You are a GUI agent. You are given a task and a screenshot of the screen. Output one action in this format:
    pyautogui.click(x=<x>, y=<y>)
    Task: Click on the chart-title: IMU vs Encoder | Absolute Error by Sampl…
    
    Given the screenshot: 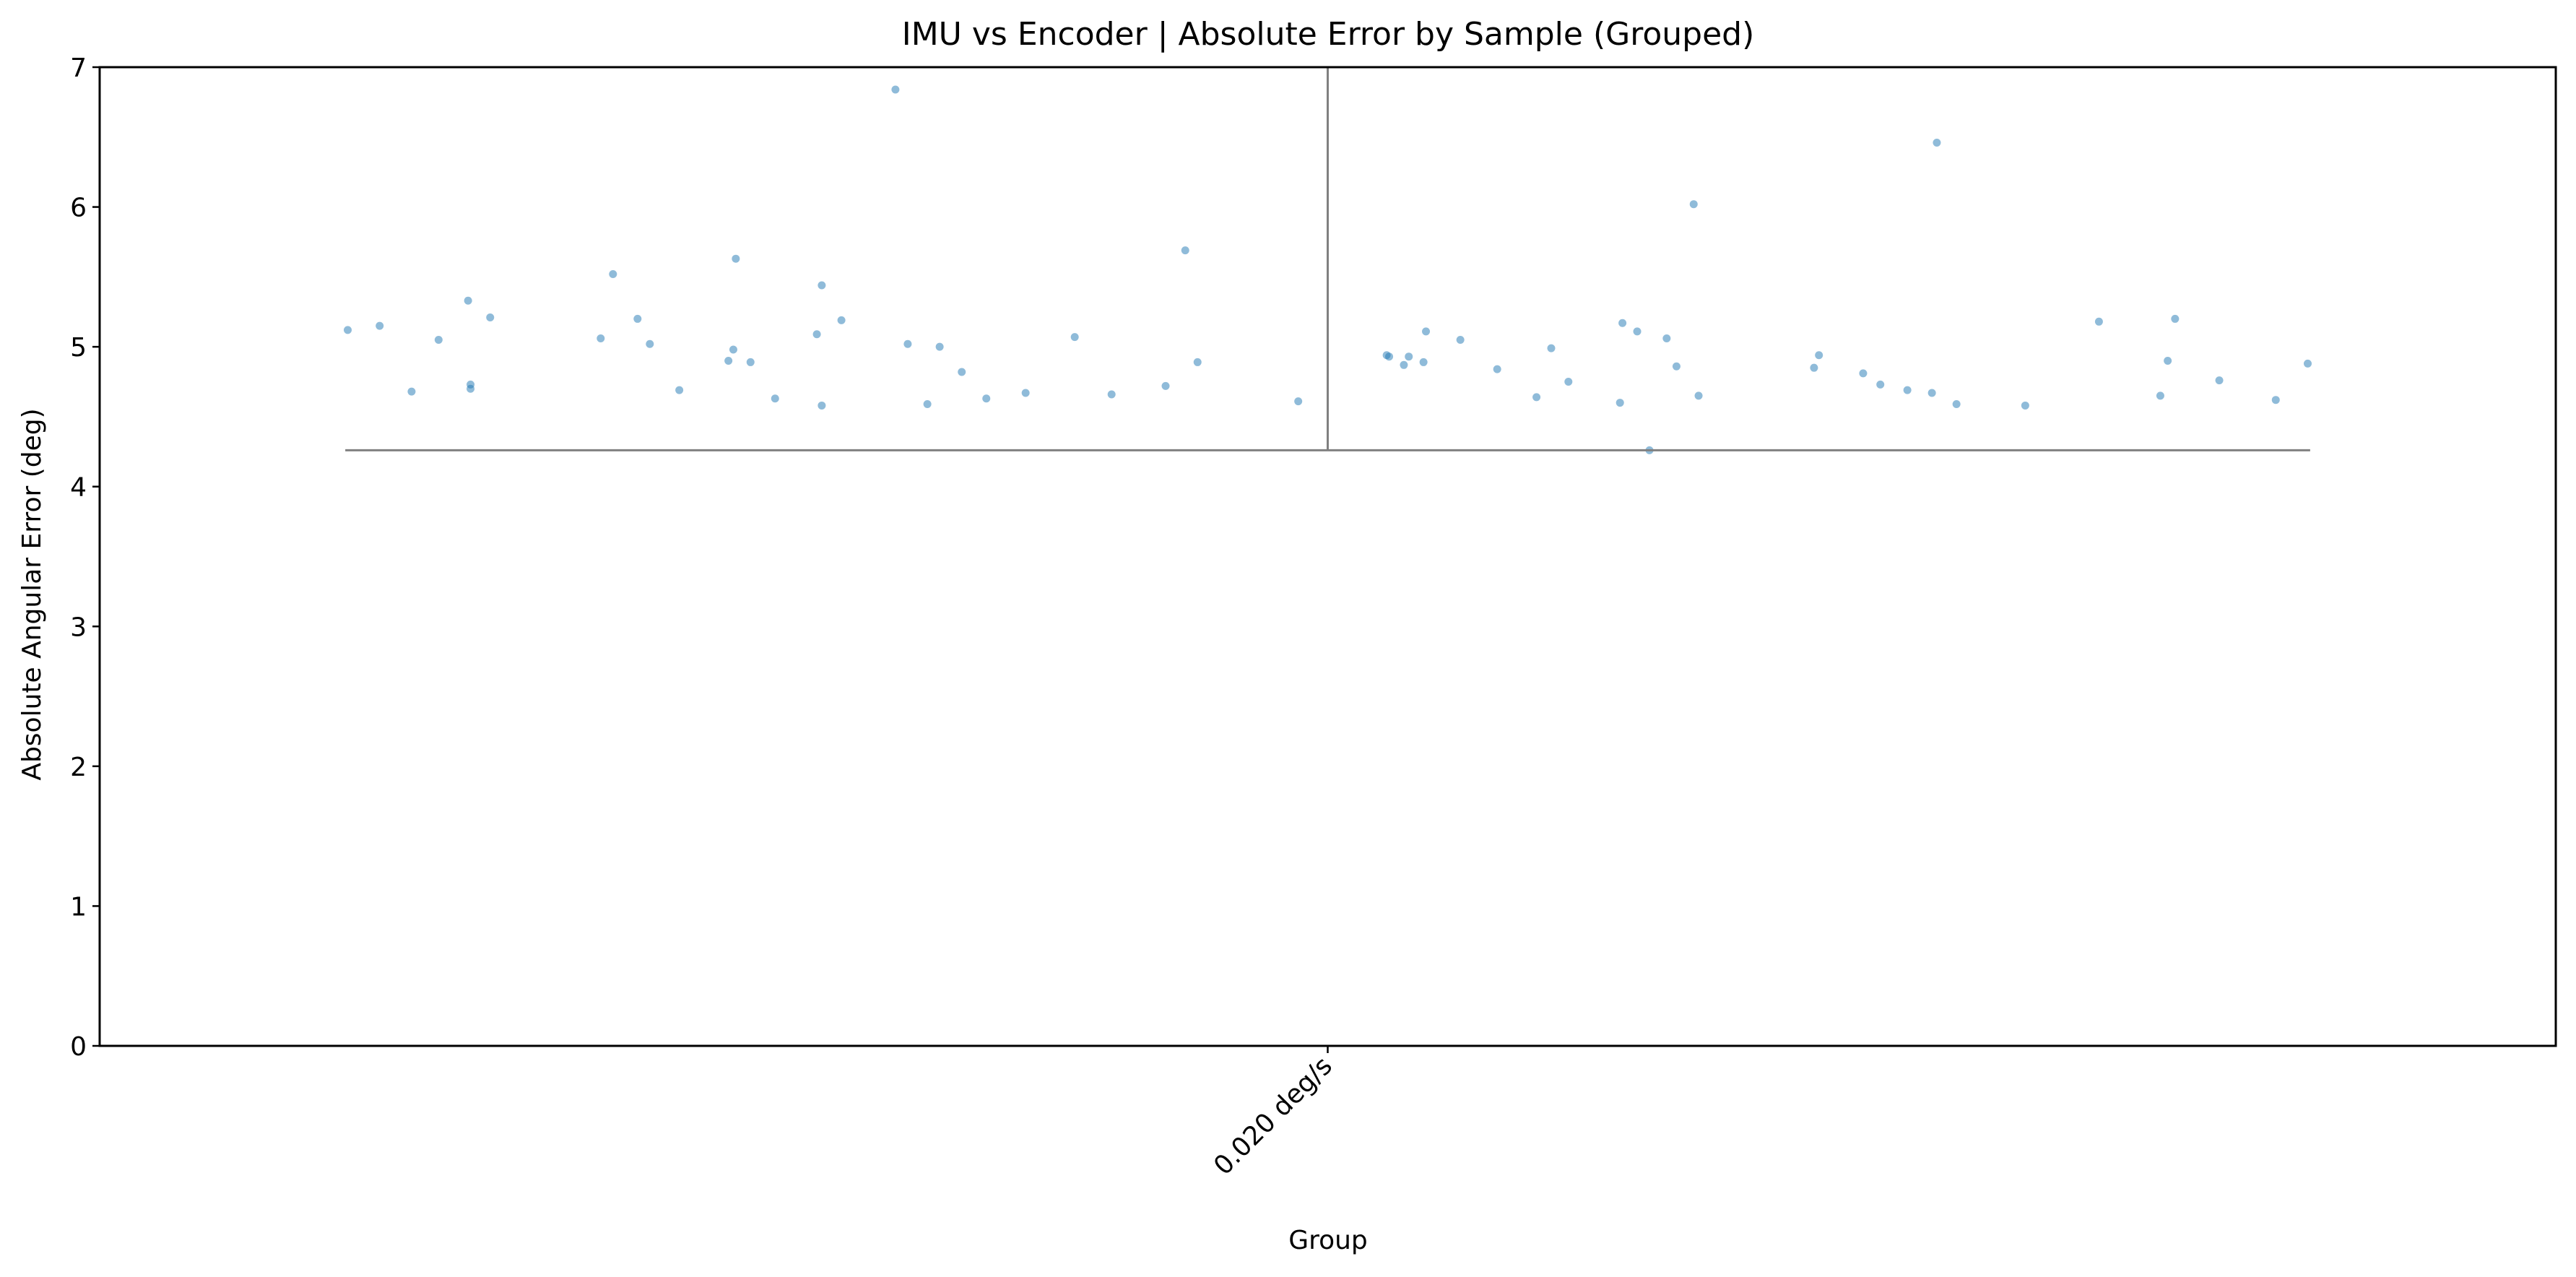 What is the action you would take?
    pyautogui.click(x=1328, y=34)
    